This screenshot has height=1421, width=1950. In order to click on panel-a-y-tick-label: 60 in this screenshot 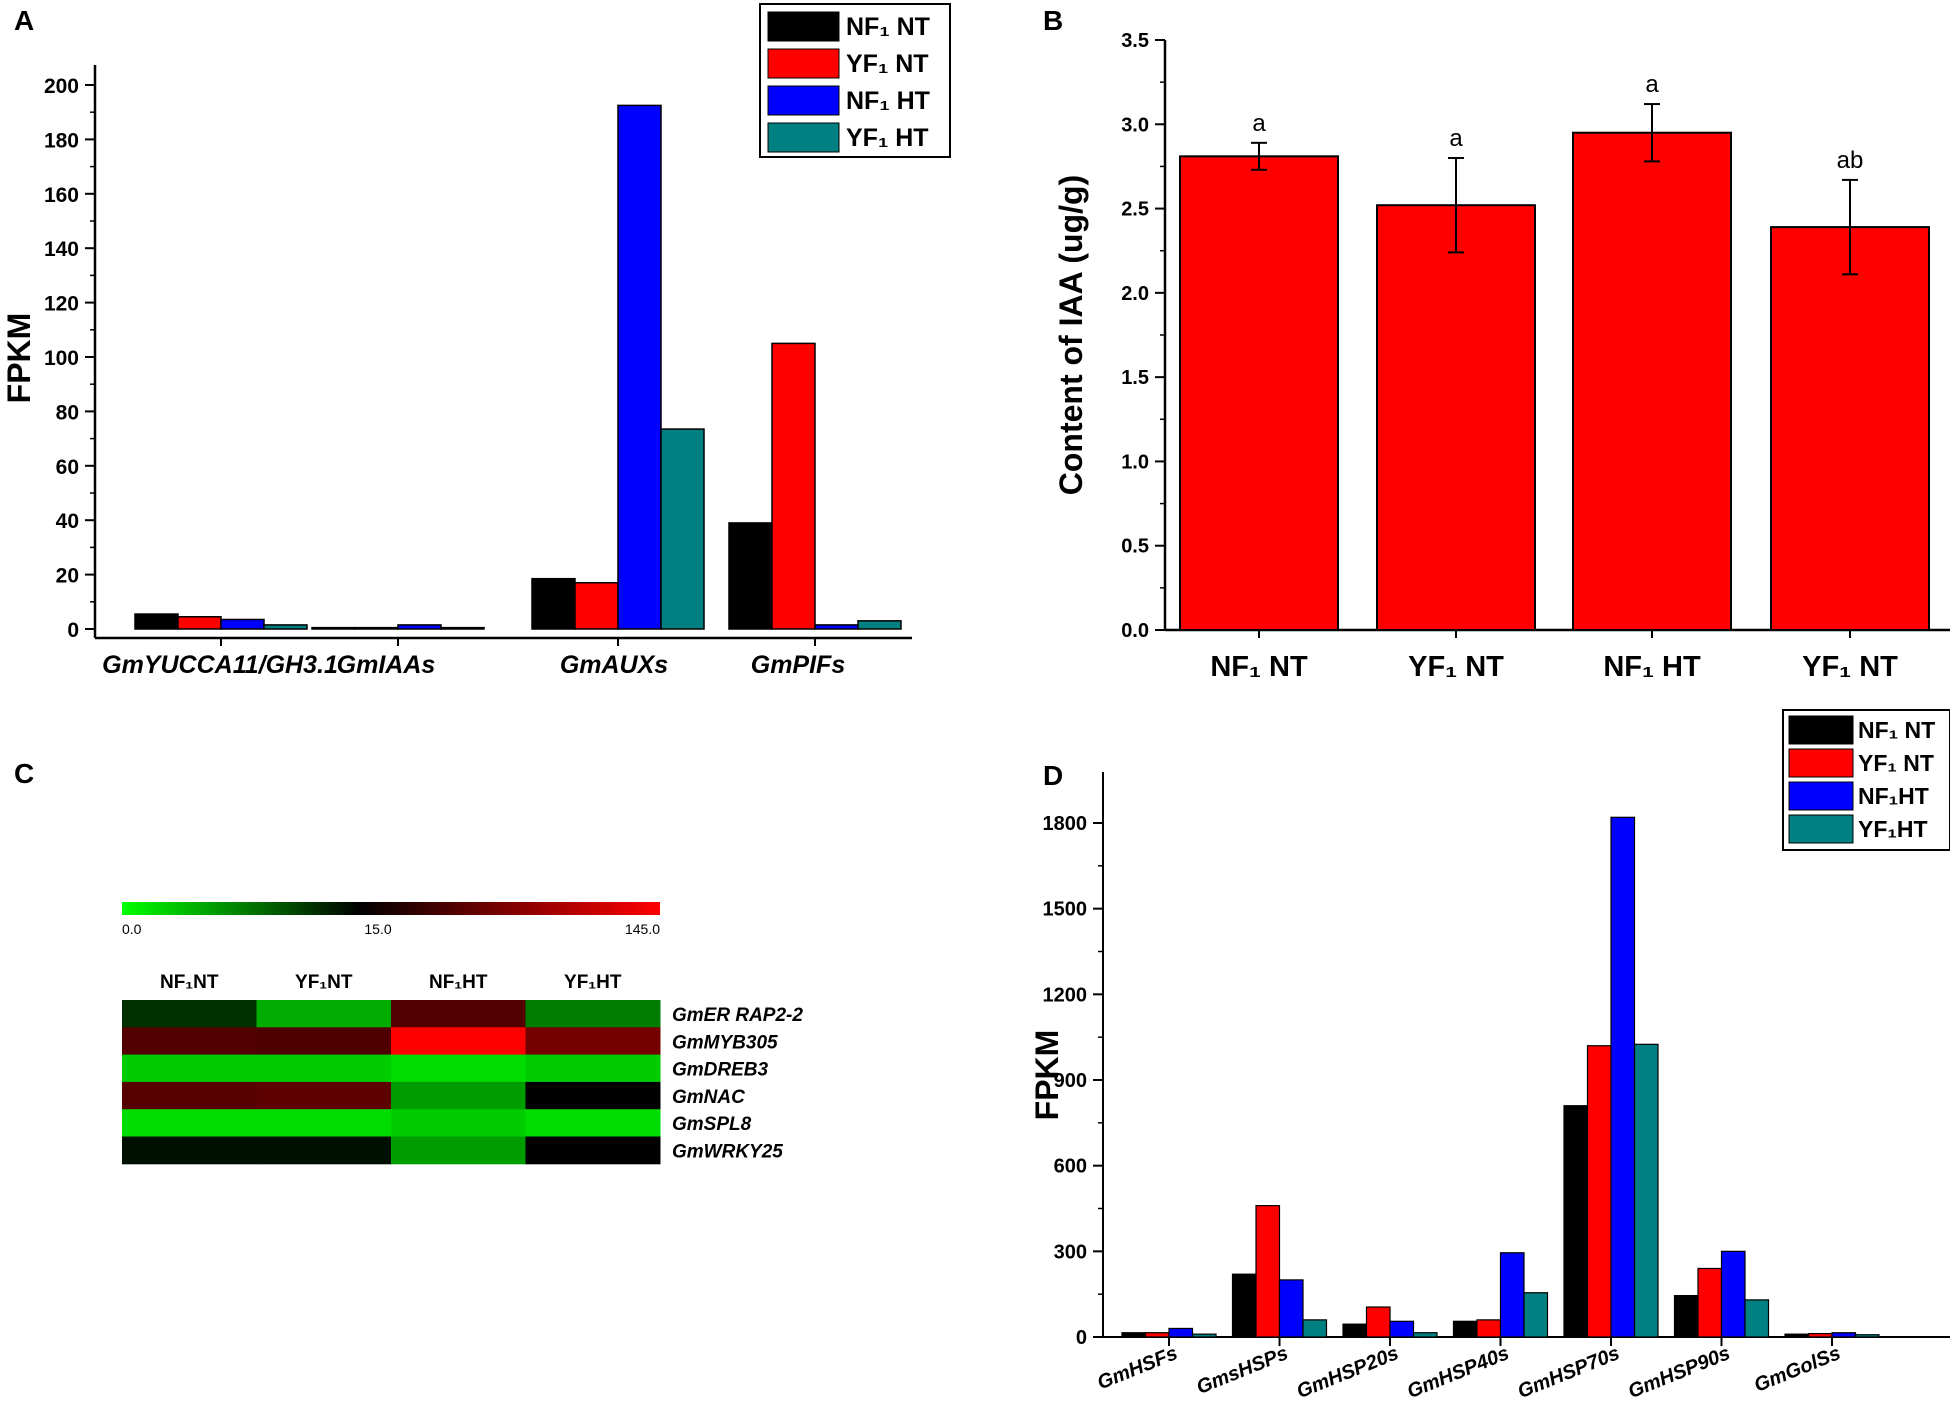, I will do `click(67, 467)`.